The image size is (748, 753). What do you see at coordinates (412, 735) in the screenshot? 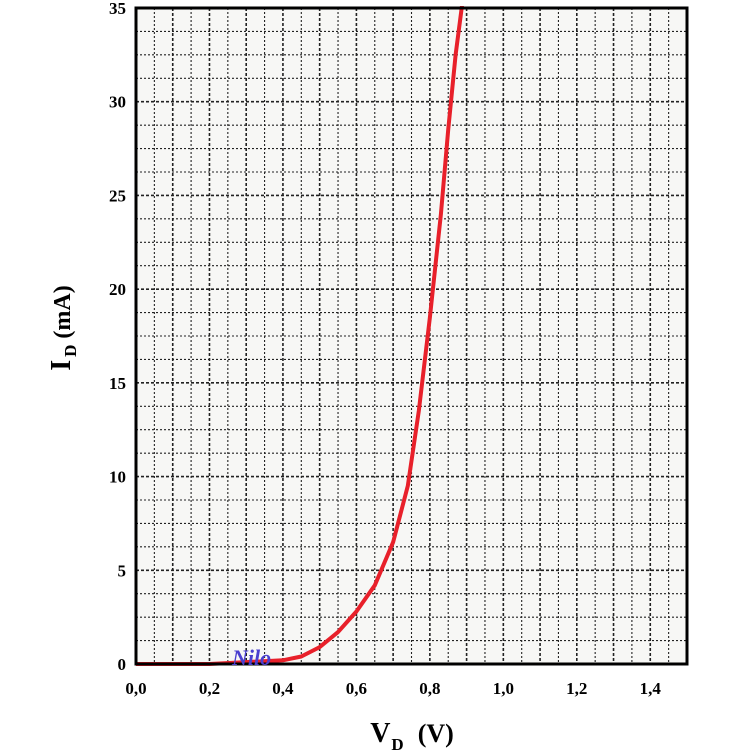
I see `x-axis-title: VD (V)` at bounding box center [412, 735].